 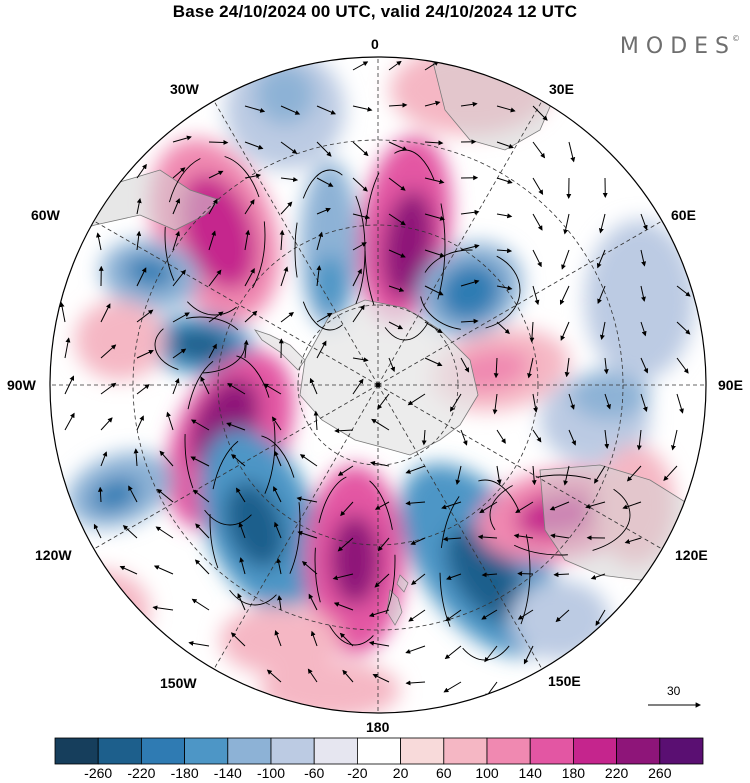 What do you see at coordinates (21, 385) in the screenshot?
I see `lon-label-90w: 90W` at bounding box center [21, 385].